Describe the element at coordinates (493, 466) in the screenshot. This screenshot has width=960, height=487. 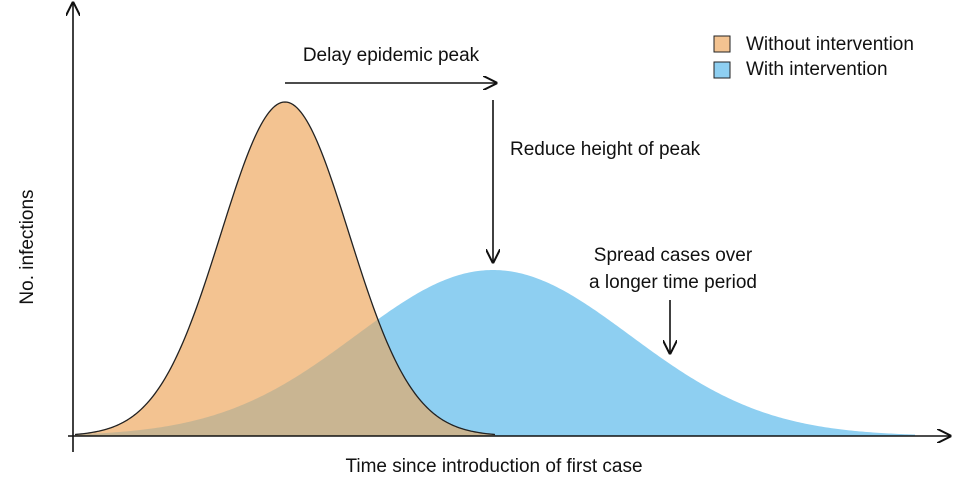
I see `x-axis-label: Time since introduction of first case` at that location.